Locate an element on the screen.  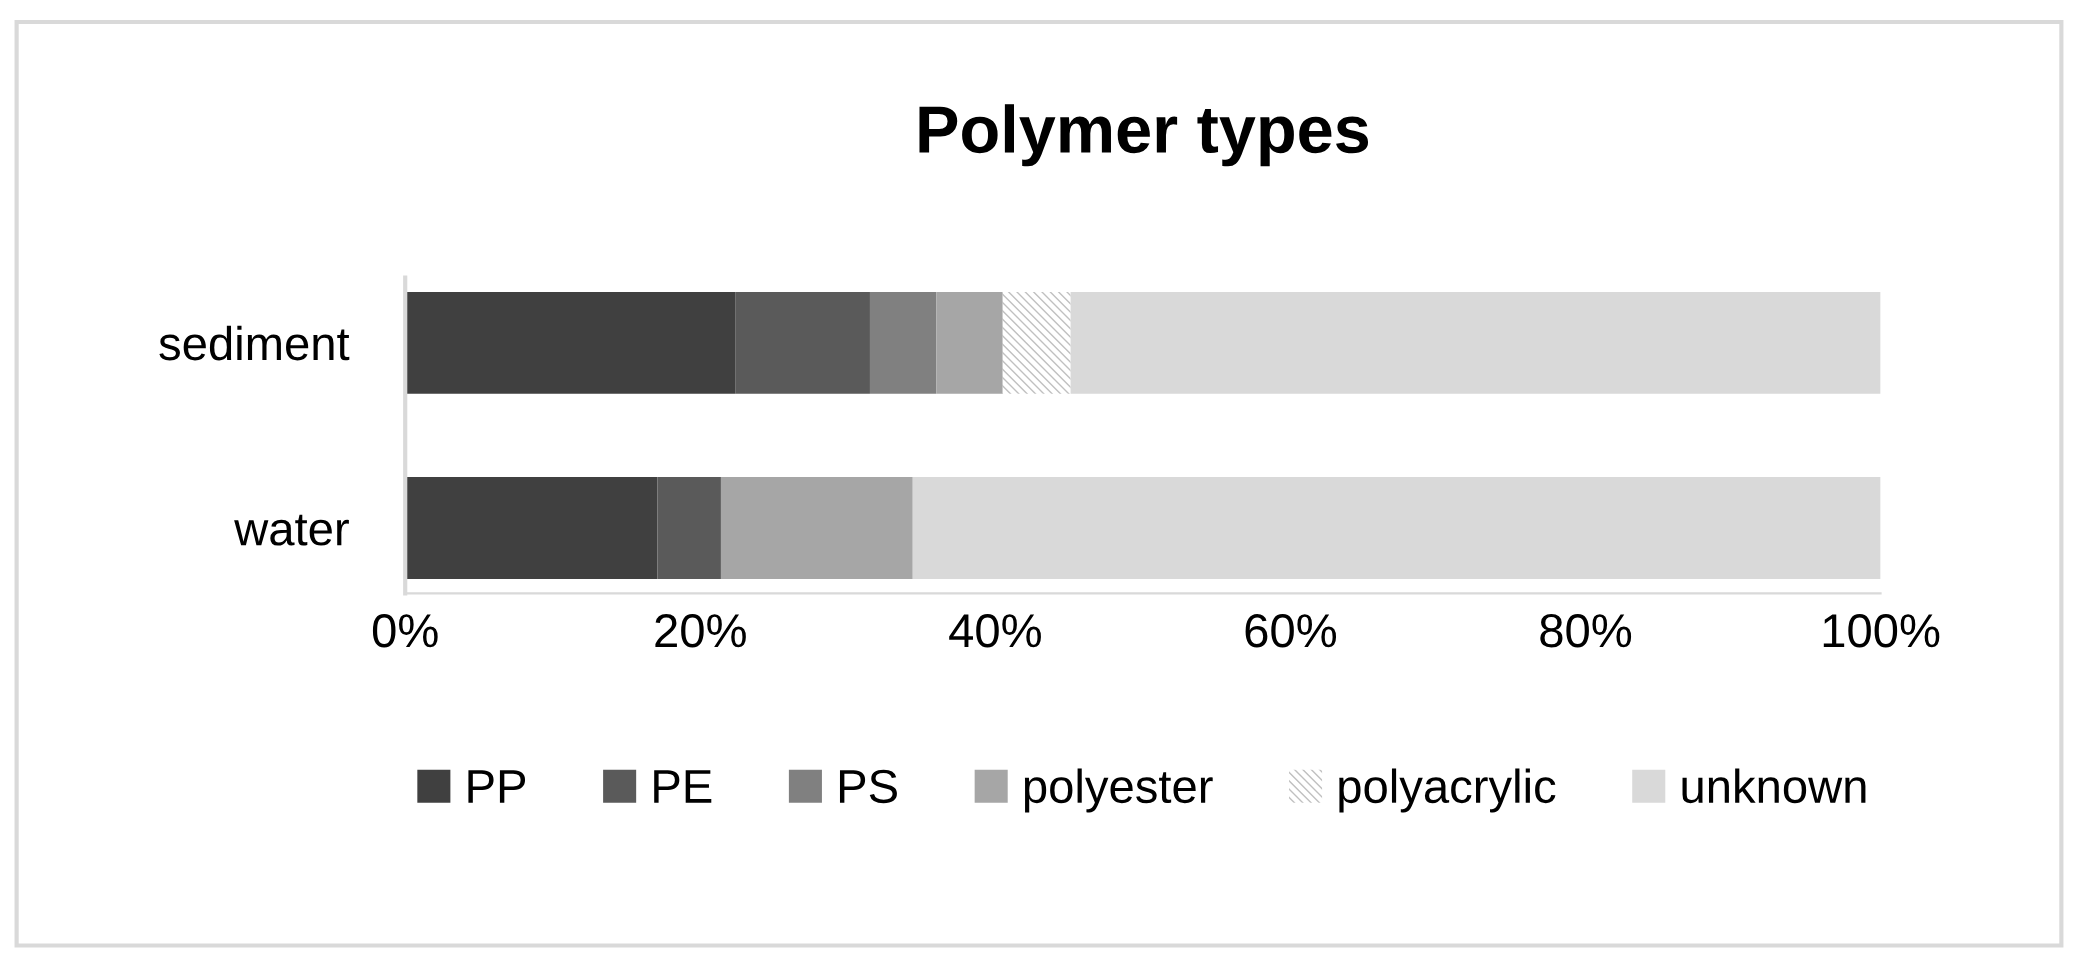
legend-label: unknown is located at coordinates (1774, 786).